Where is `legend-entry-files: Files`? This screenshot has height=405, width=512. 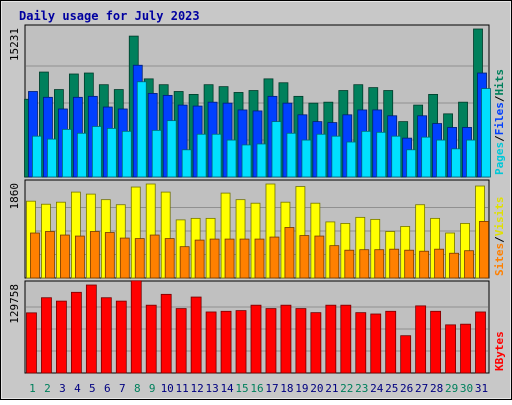 legend-entry-files: Files is located at coordinates (499, 118).